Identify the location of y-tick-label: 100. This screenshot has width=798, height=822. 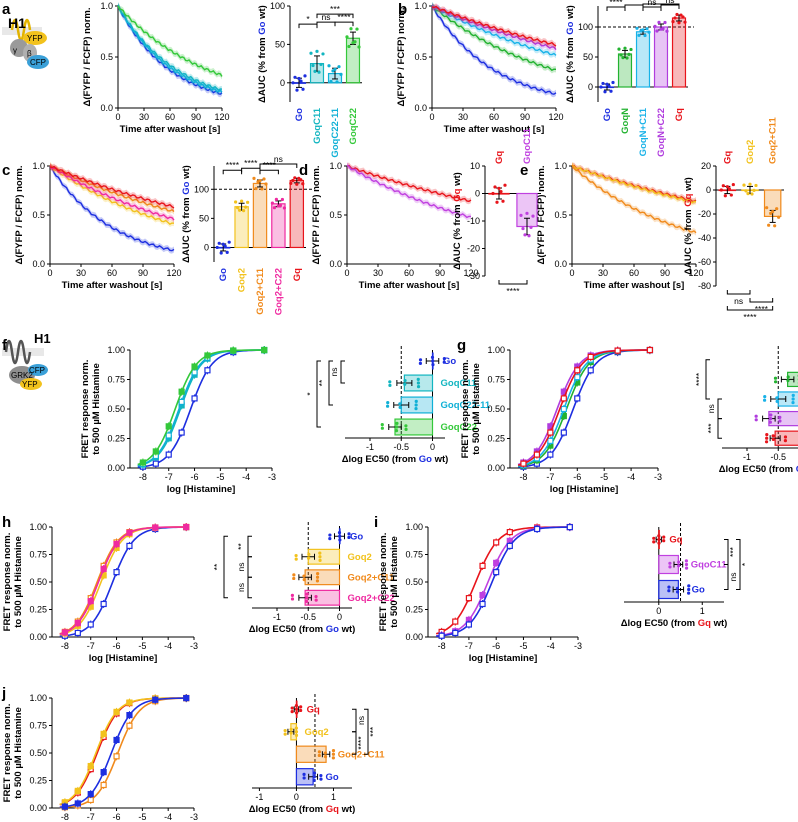
(201, 189).